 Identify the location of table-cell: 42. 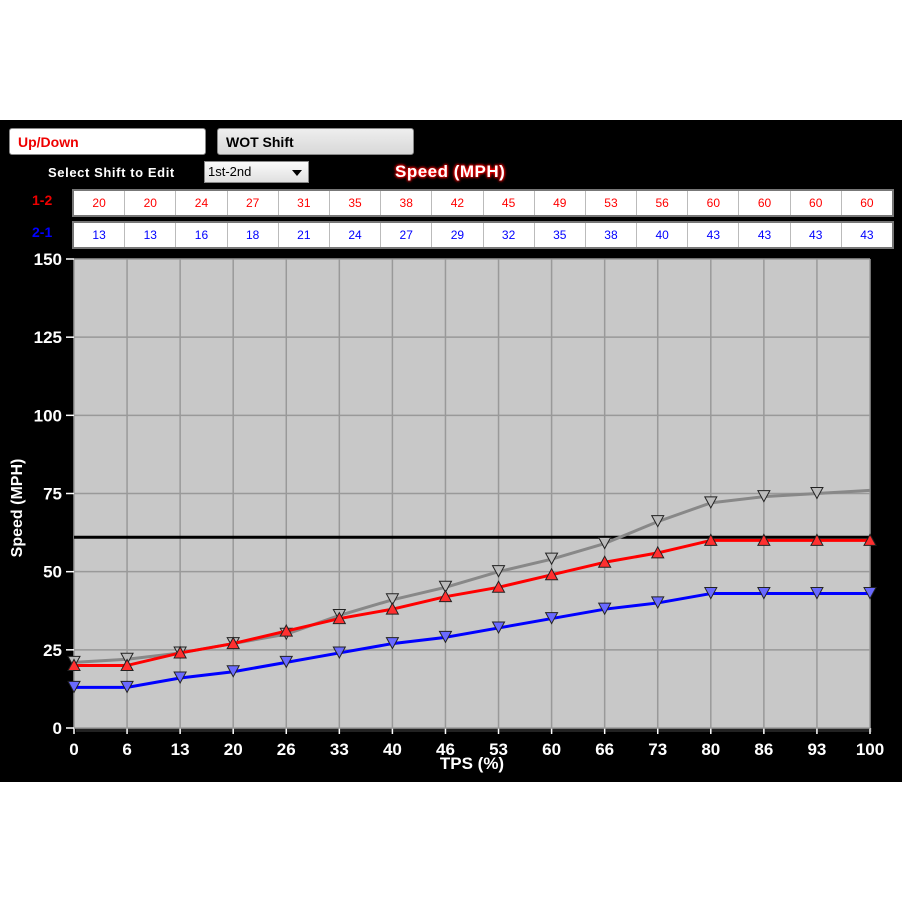
(458, 203).